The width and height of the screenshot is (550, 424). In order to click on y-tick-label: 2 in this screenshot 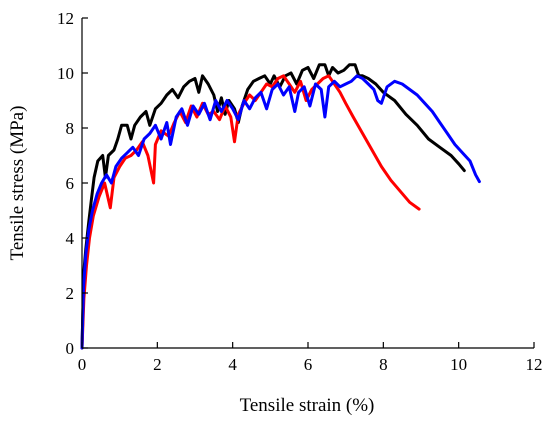, I will do `click(70, 293)`.